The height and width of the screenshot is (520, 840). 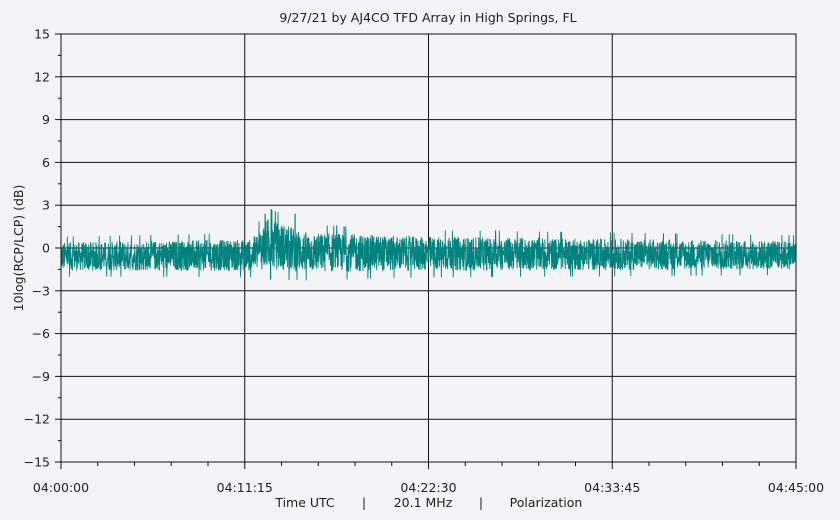 What do you see at coordinates (18, 248) in the screenshot?
I see `y-axis-label: 10log(RCP/LCP) (dB)` at bounding box center [18, 248].